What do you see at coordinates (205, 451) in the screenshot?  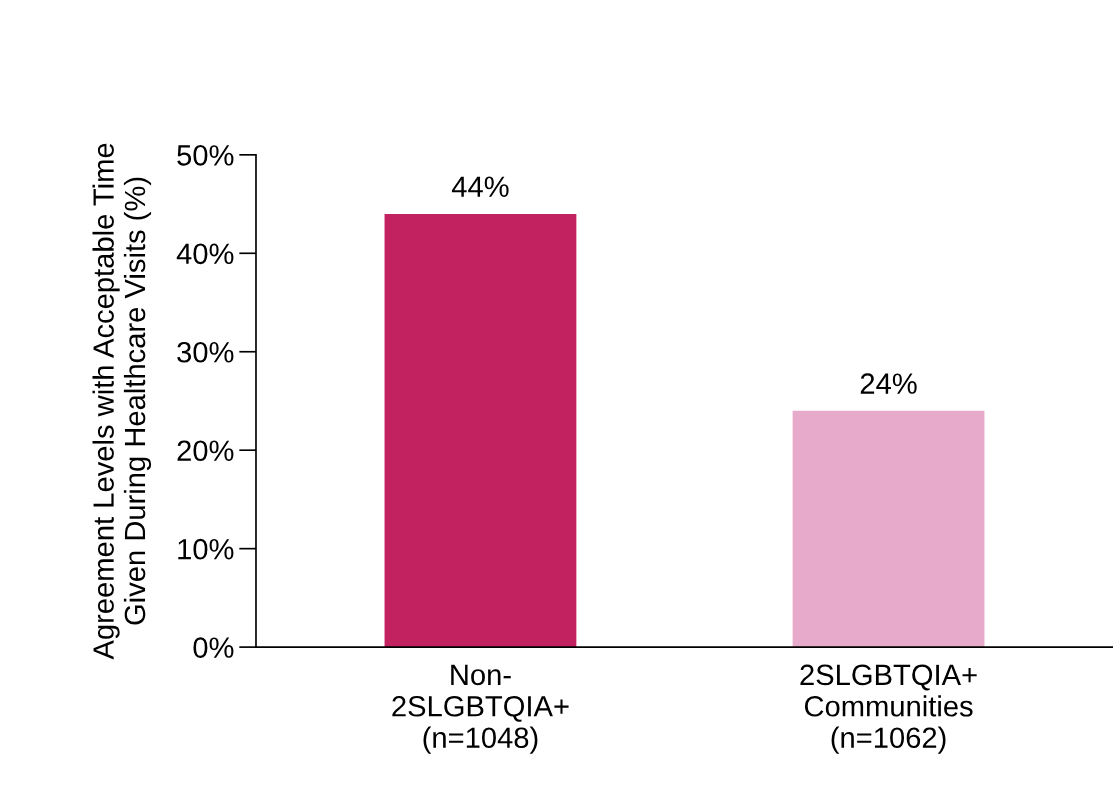 I see `y-tick-label: 20%` at bounding box center [205, 451].